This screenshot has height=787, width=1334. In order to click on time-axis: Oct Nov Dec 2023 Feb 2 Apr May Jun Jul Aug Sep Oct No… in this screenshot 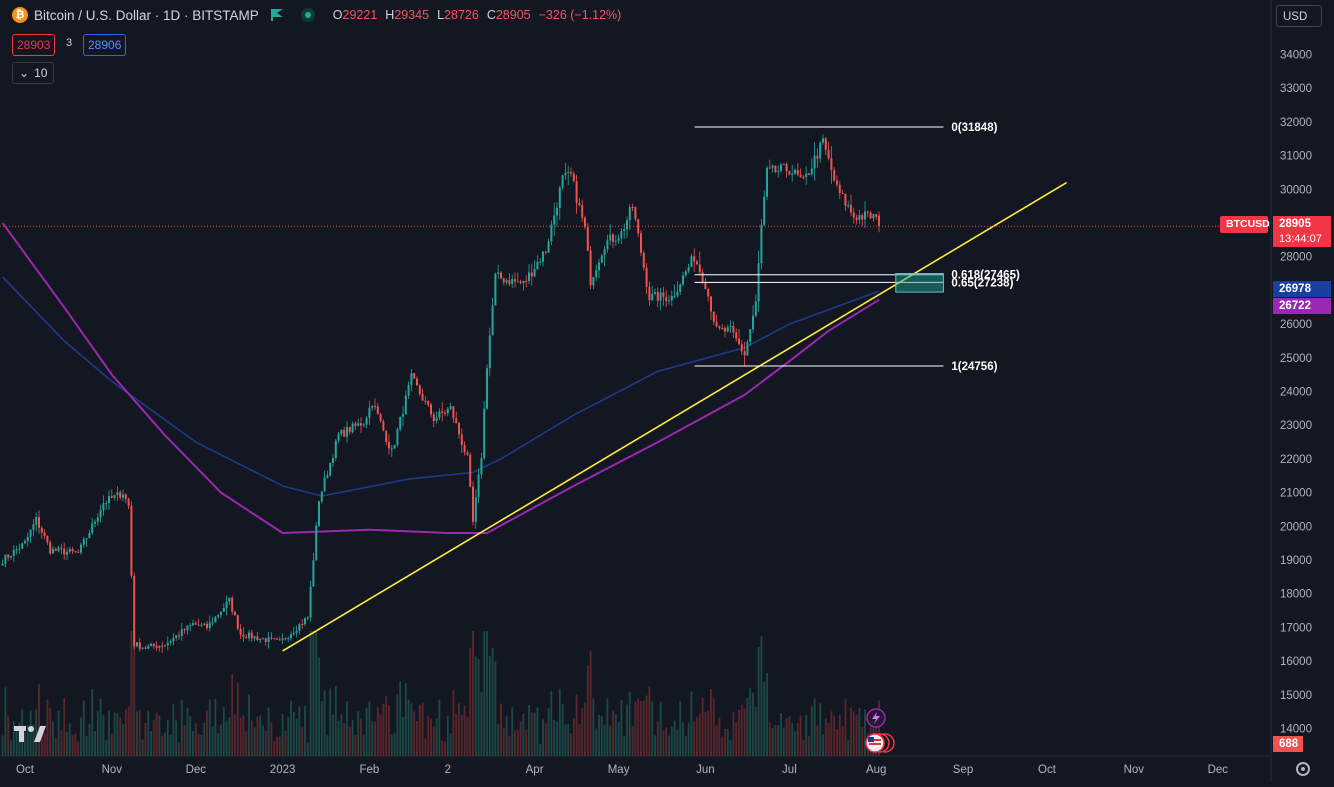, I will do `click(622, 770)`.